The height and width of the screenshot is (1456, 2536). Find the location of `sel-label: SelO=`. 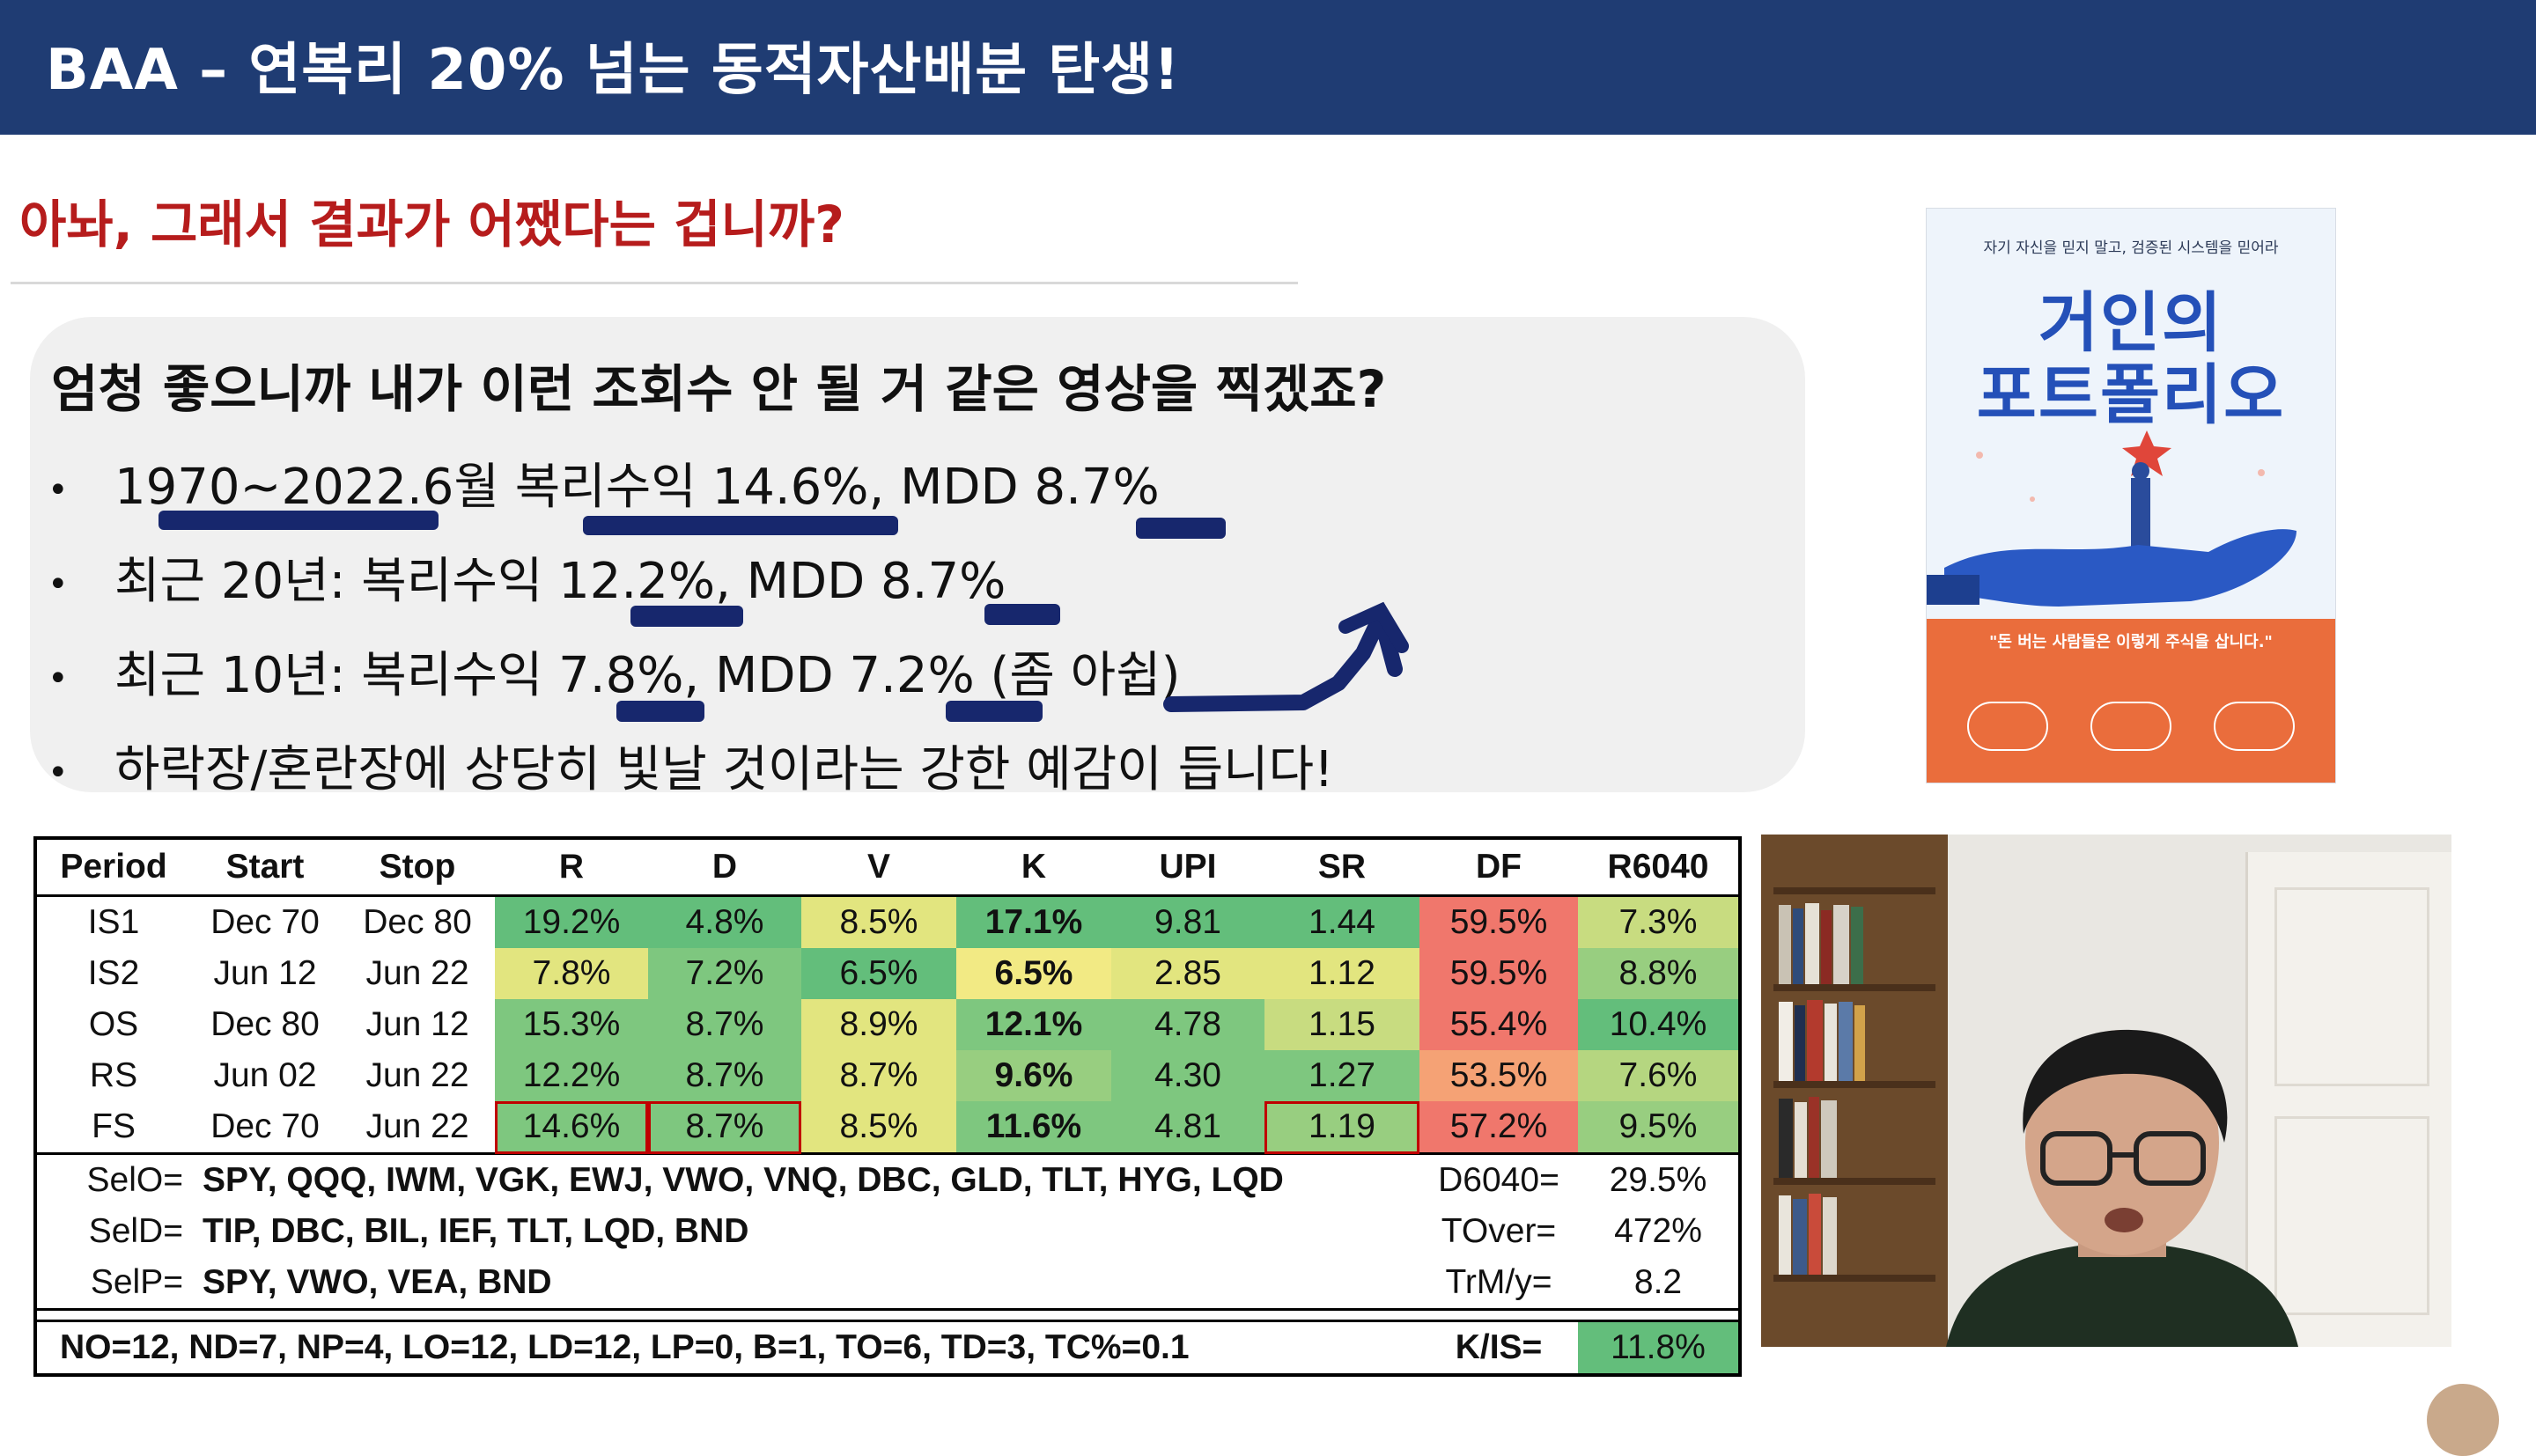

sel-label: SelO= is located at coordinates (112, 1179).